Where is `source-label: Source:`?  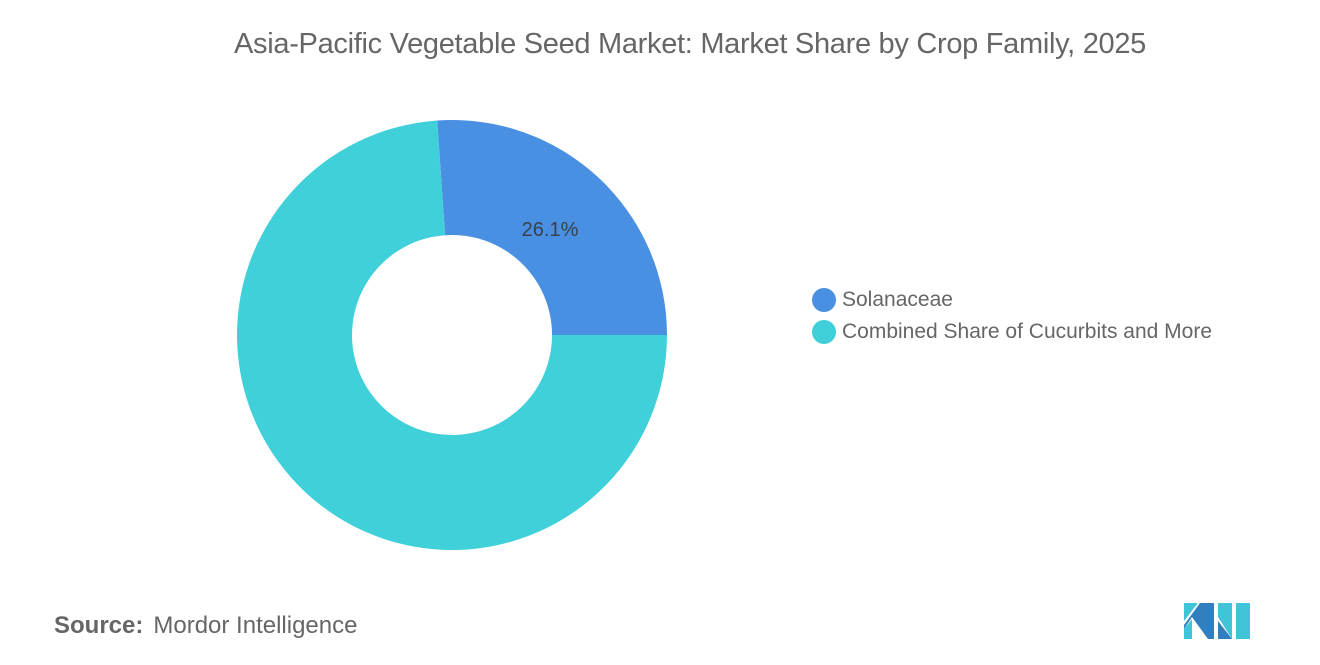
source-label: Source: is located at coordinates (99, 625).